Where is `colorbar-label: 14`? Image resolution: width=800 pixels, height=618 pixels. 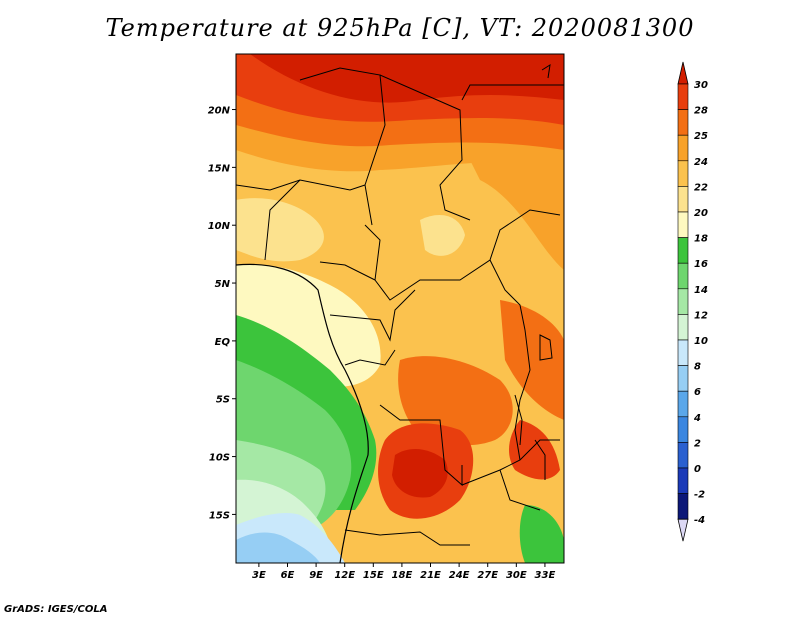 colorbar-label: 14 is located at coordinates (701, 290).